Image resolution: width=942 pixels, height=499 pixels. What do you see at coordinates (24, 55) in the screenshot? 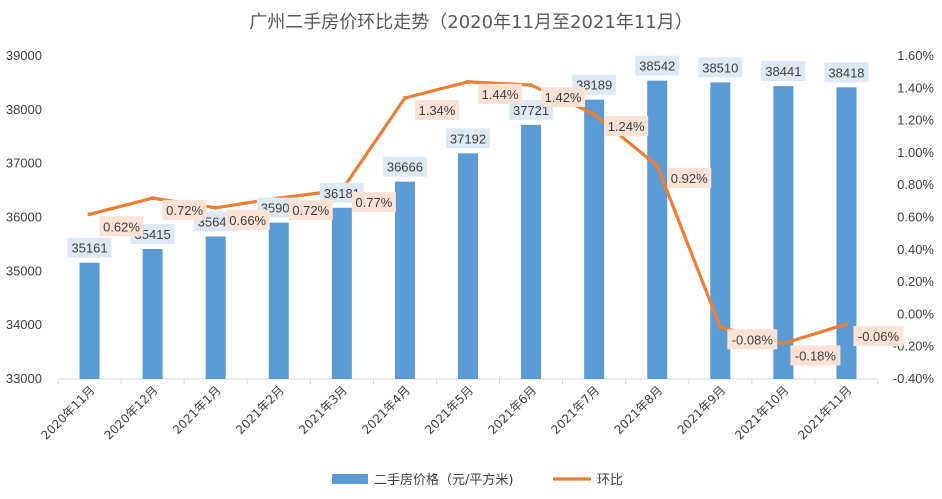
I see `y-left-tick-label: 39000` at bounding box center [24, 55].